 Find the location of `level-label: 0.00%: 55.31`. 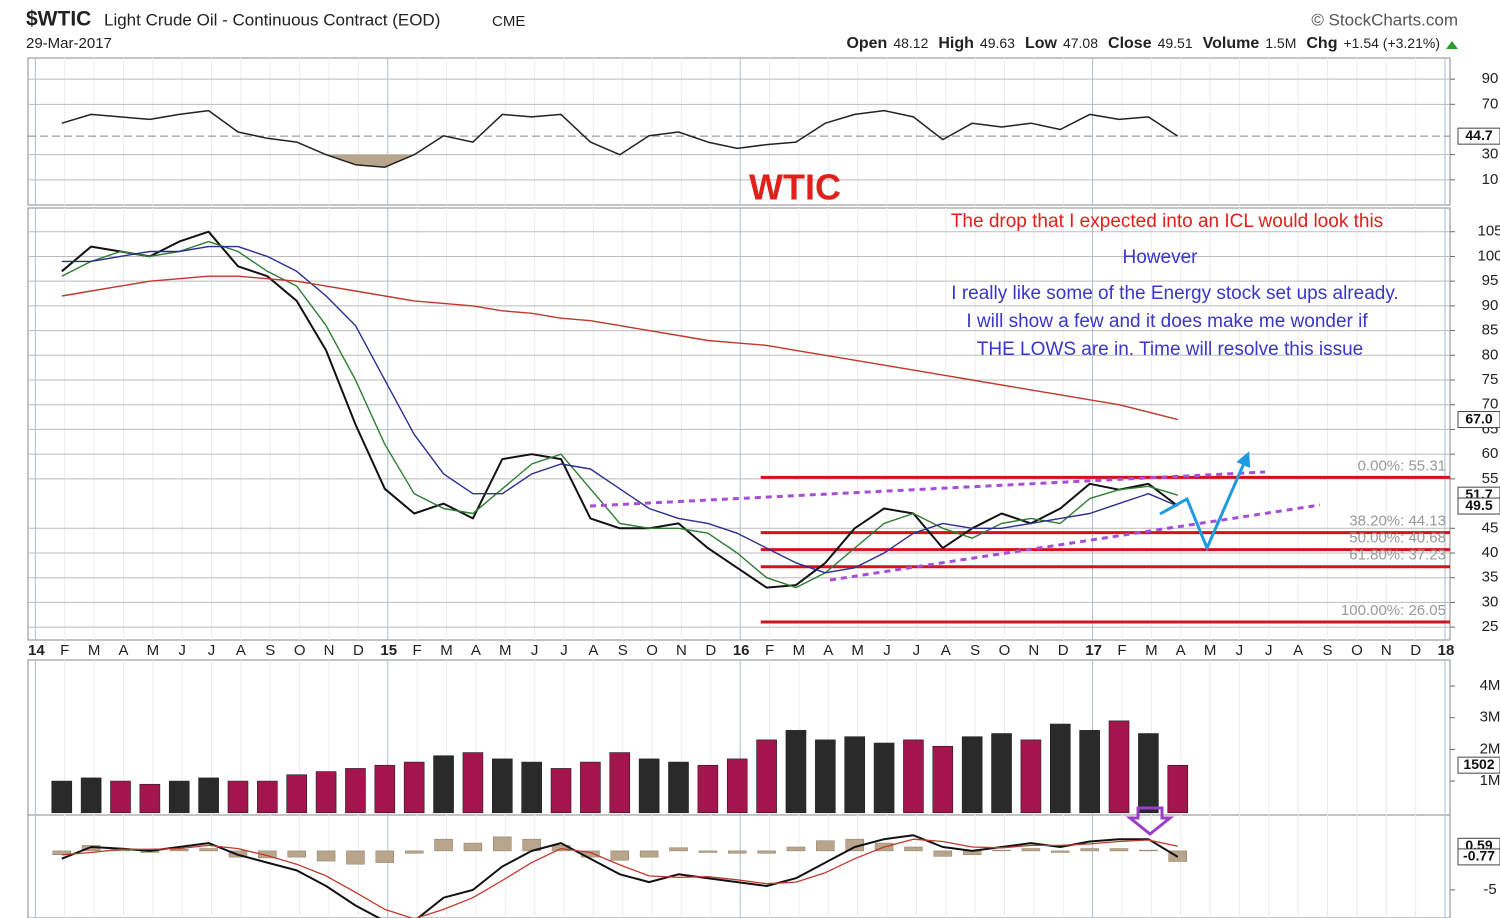

level-label: 0.00%: 55.31 is located at coordinates (1402, 465).